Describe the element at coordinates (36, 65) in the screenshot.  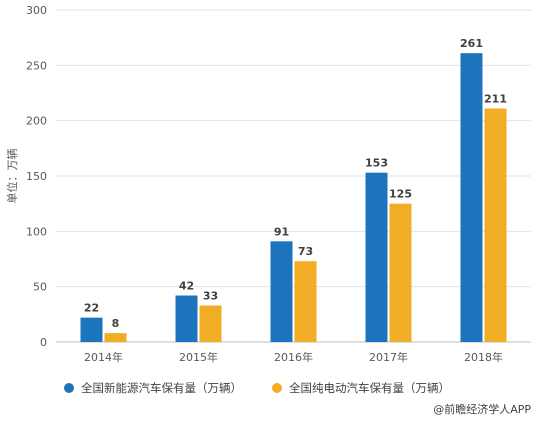
I see `y-tick-label: 250` at that location.